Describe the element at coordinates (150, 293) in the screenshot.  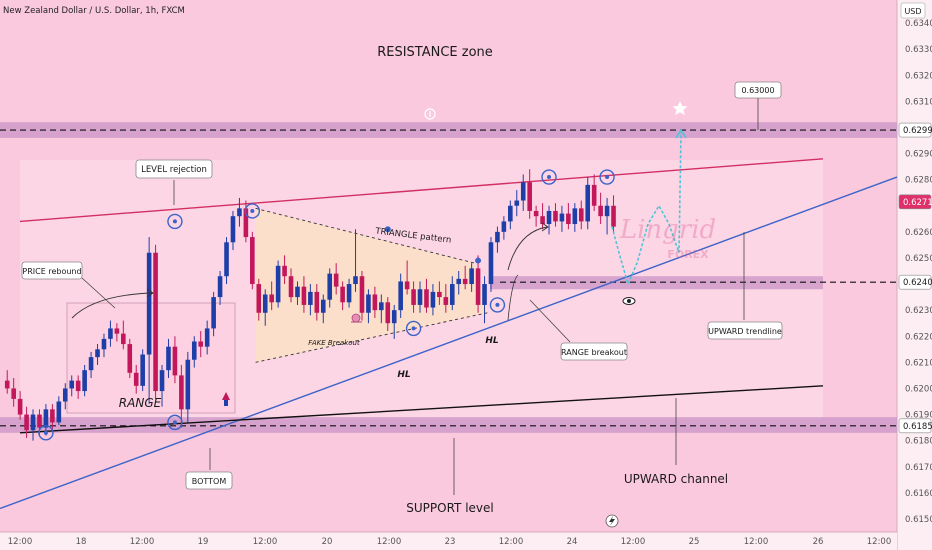
I see `rebound-arrow-head` at that location.